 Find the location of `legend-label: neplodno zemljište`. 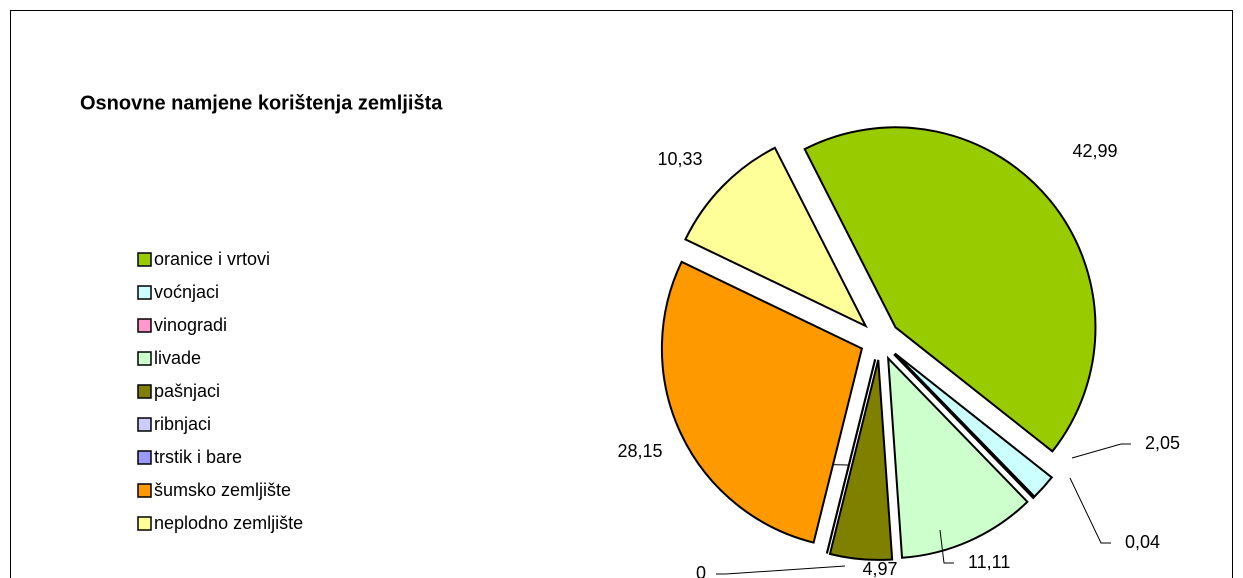

legend-label: neplodno zemljište is located at coordinates (228, 523).